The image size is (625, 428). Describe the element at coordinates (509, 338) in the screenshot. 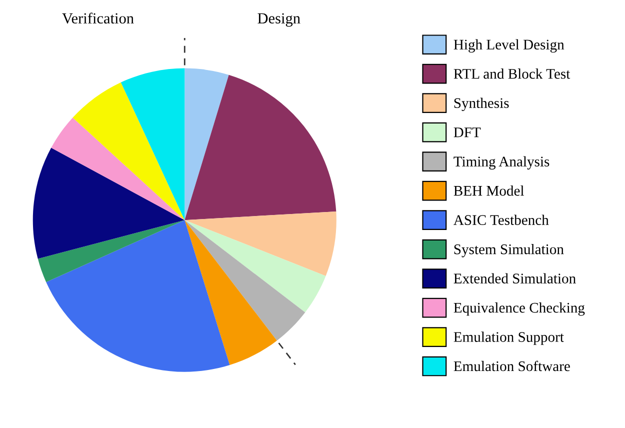

I see `legend-label: Emulation Support` at that location.